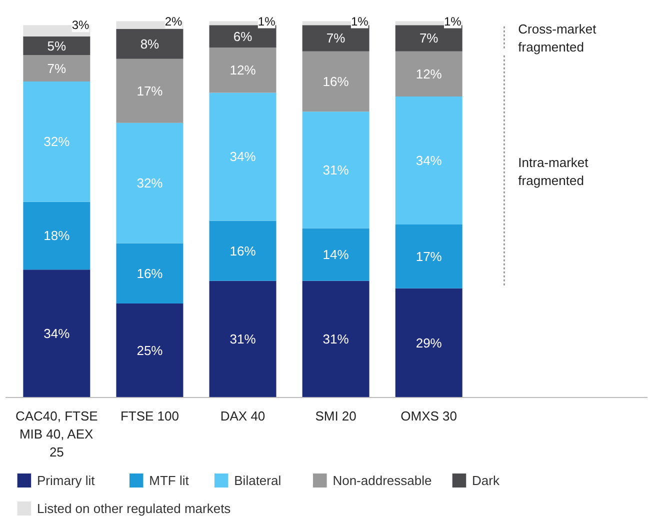 Image resolution: width=656 pixels, height=526 pixels. What do you see at coordinates (557, 37) in the screenshot?
I see `text: Cross-market fragmented` at bounding box center [557, 37].